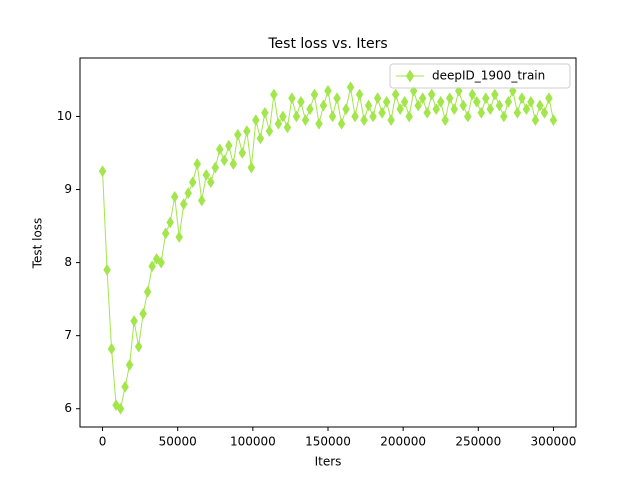 The width and height of the screenshot is (640, 480). Describe the element at coordinates (68, 335) in the screenshot. I see `y-tick-label: 7` at that location.